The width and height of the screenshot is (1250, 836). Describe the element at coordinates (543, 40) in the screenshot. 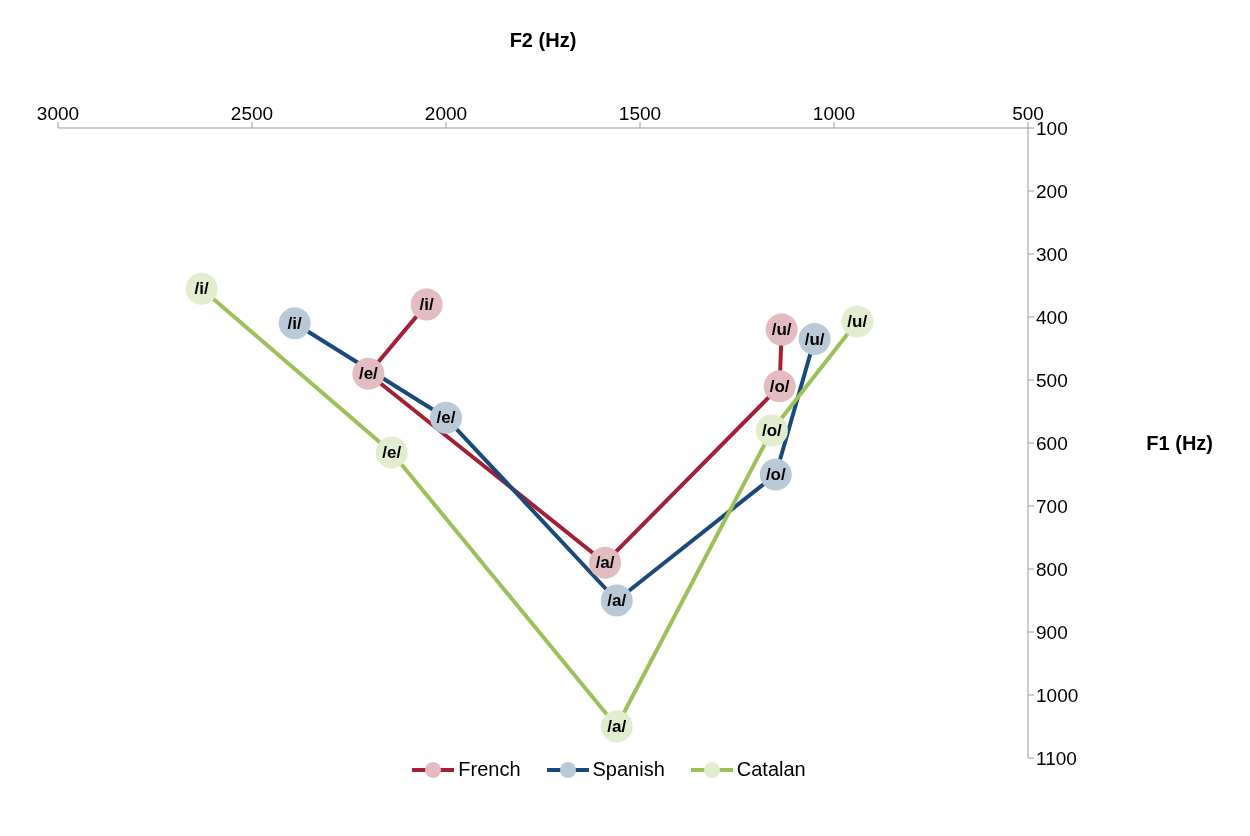

I see `x-axis-title: F2 (Hz)` at that location.